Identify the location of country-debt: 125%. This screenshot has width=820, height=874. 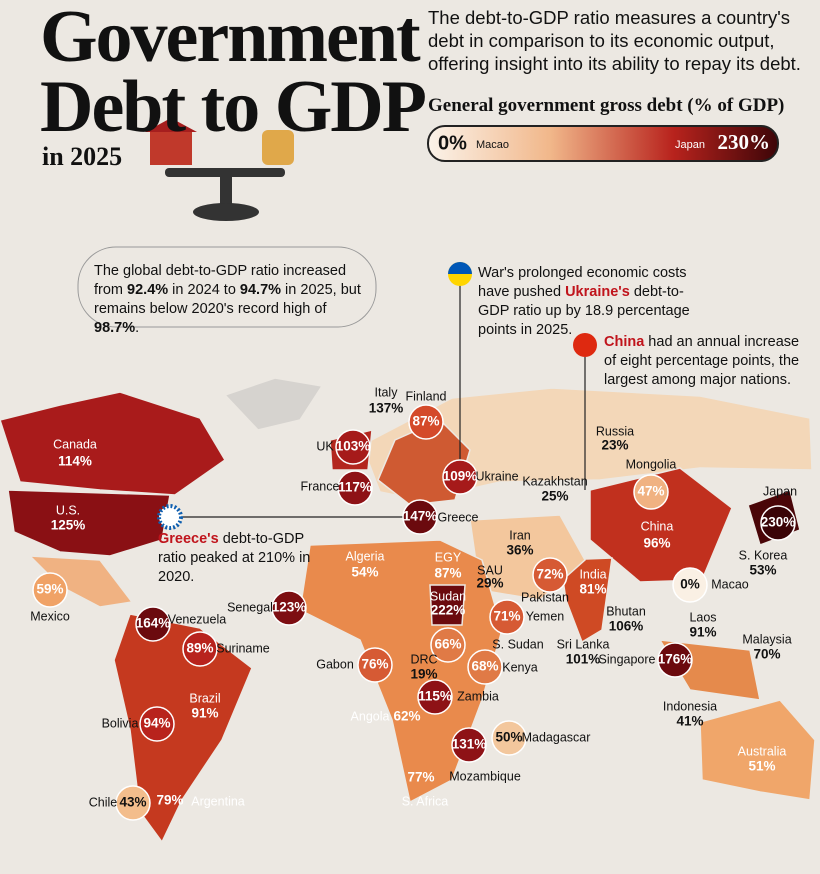
(68, 525).